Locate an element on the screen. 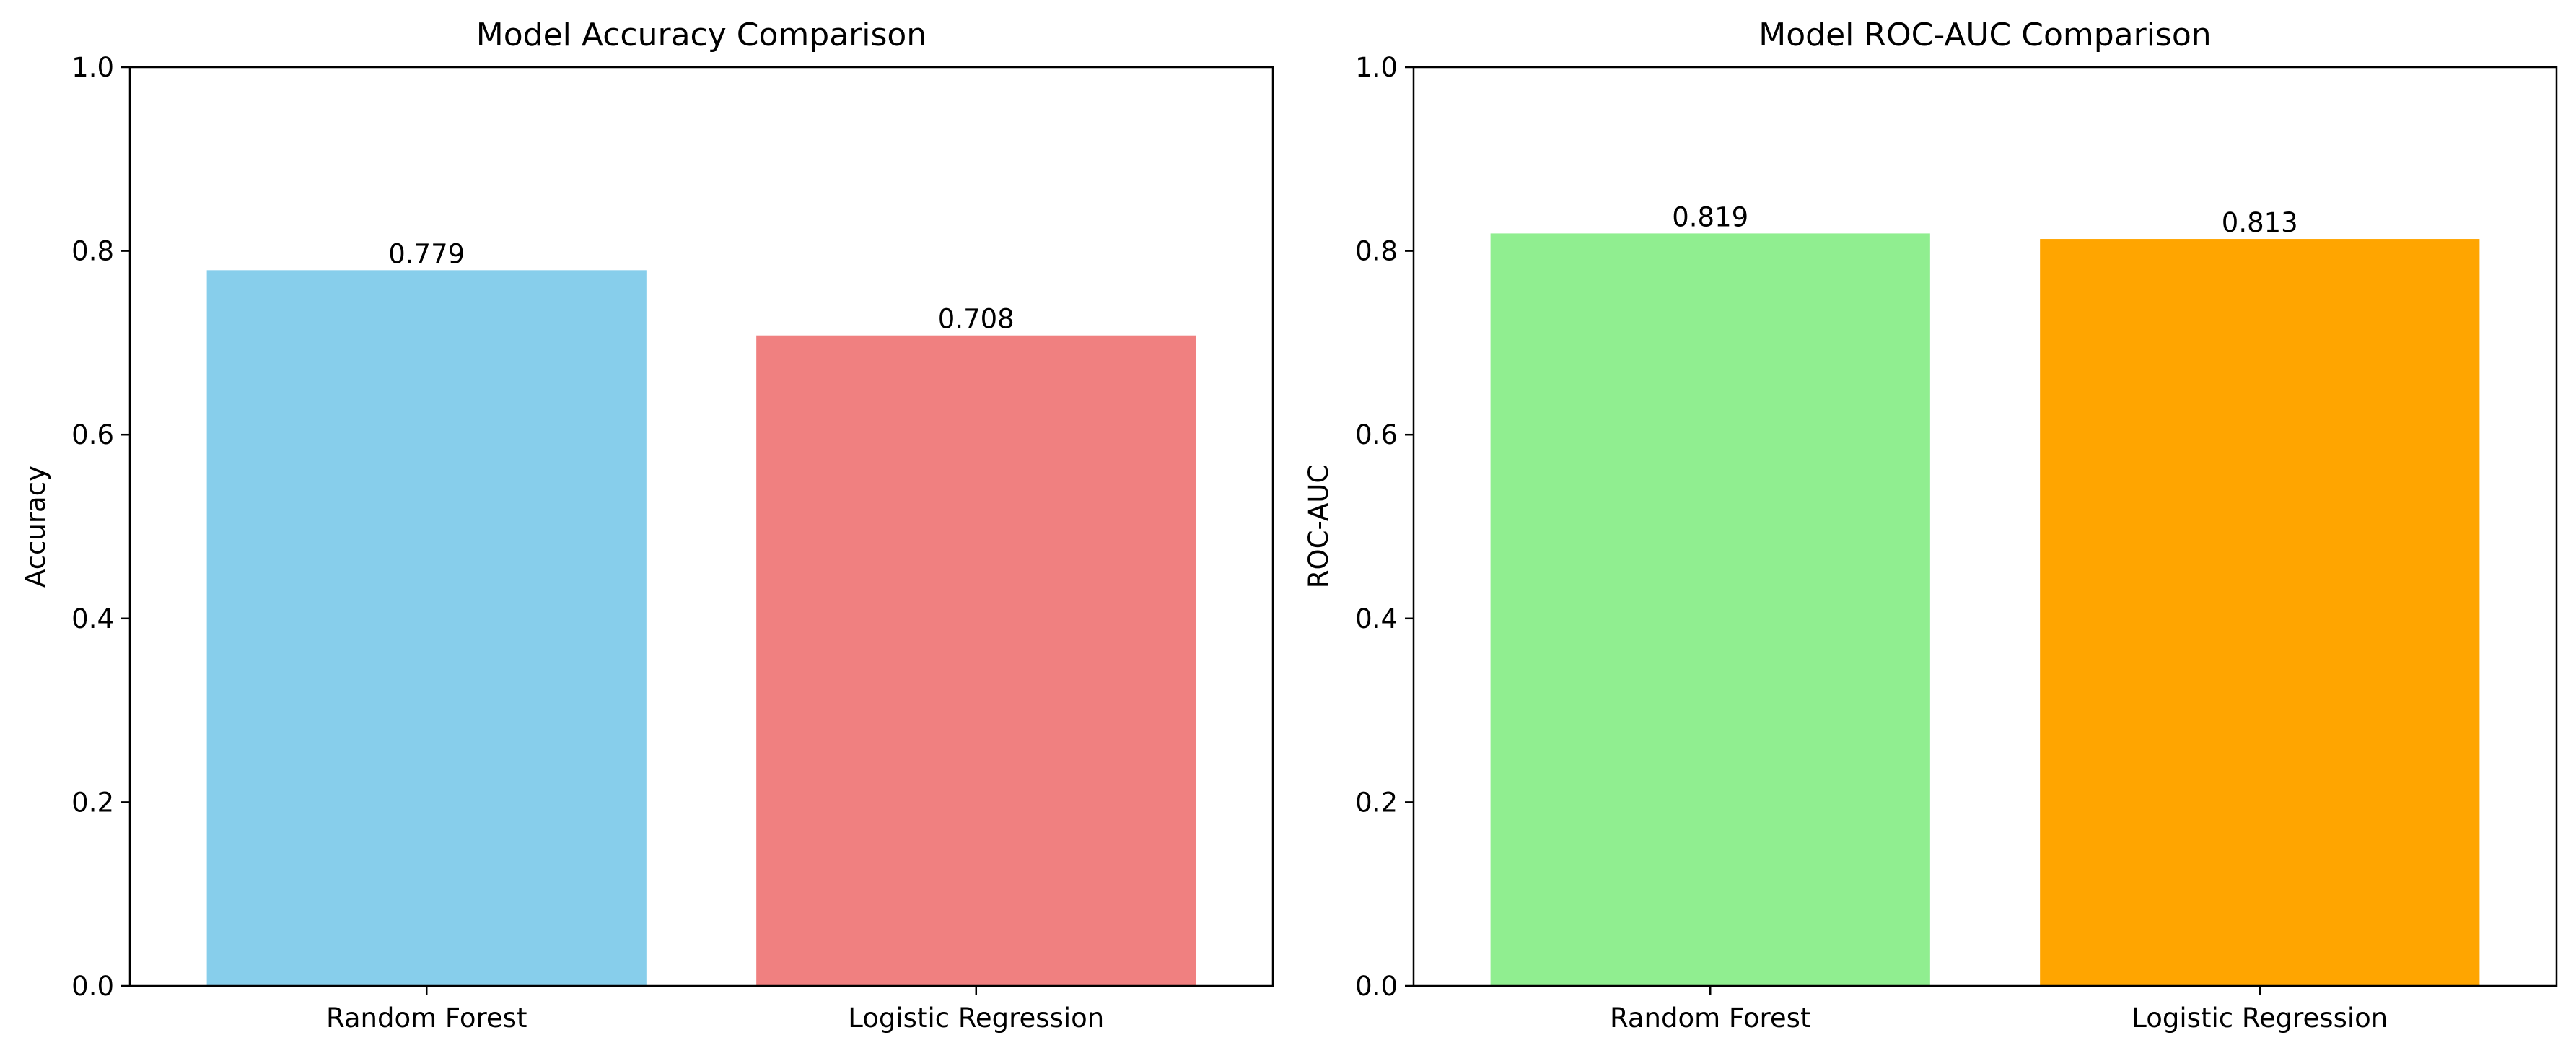  y-axis-label: Accuracy is located at coordinates (35, 527).